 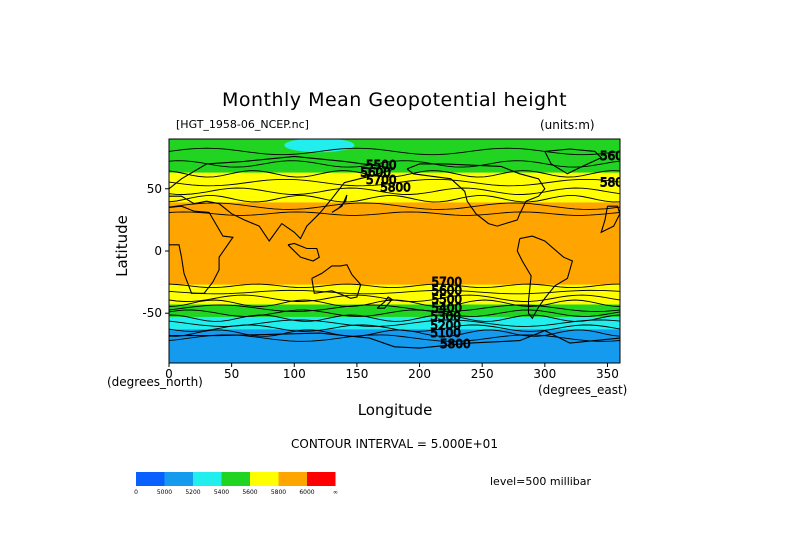 What do you see at coordinates (122, 246) in the screenshot?
I see `y-axis-label: Latitude` at bounding box center [122, 246].